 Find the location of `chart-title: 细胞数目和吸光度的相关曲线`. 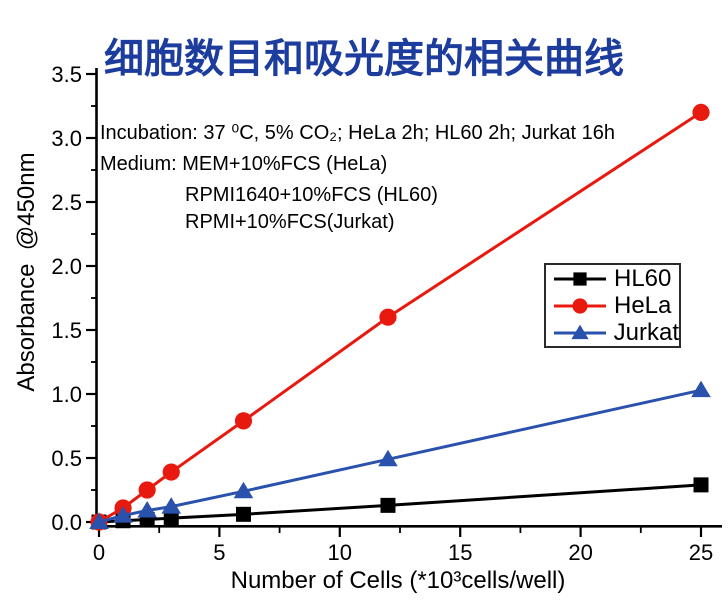

chart-title: 细胞数目和吸光度的相关曲线 is located at coordinates (364, 58).